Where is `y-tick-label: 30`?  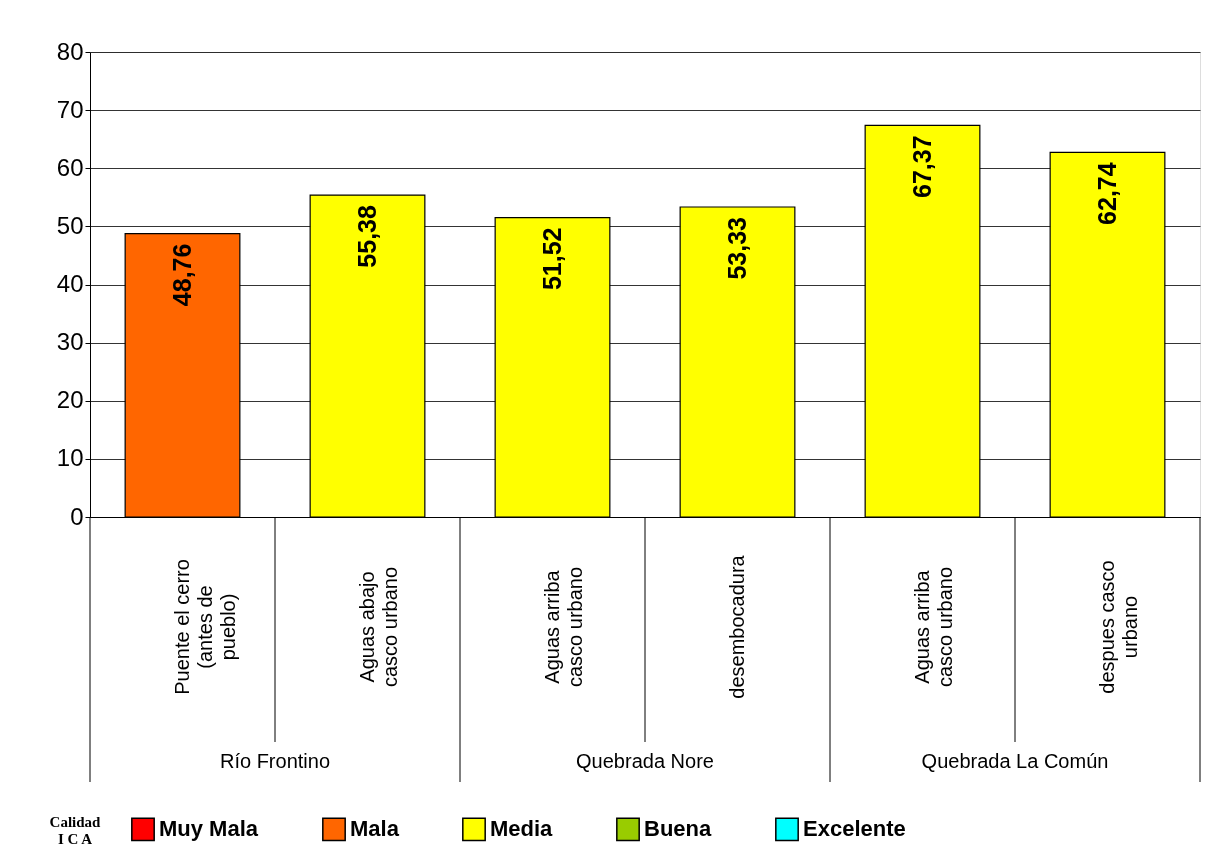 y-tick-label: 30 is located at coordinates (70, 342).